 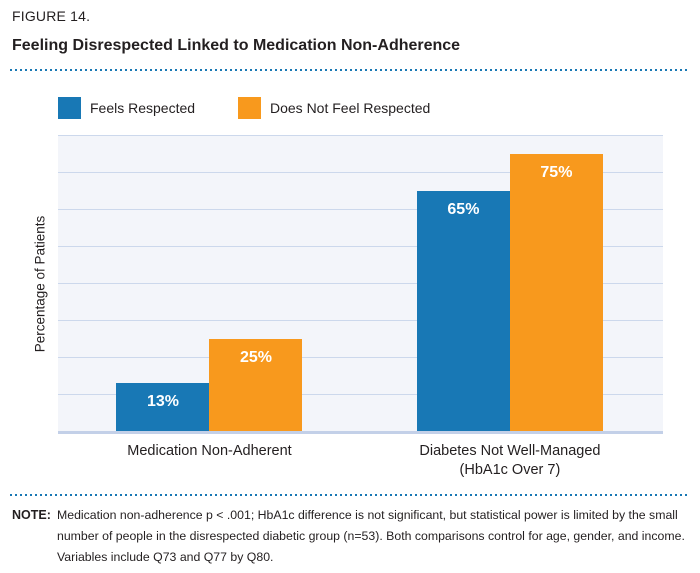 What do you see at coordinates (69, 107) in the screenshot?
I see `legend-swatch-blue` at bounding box center [69, 107].